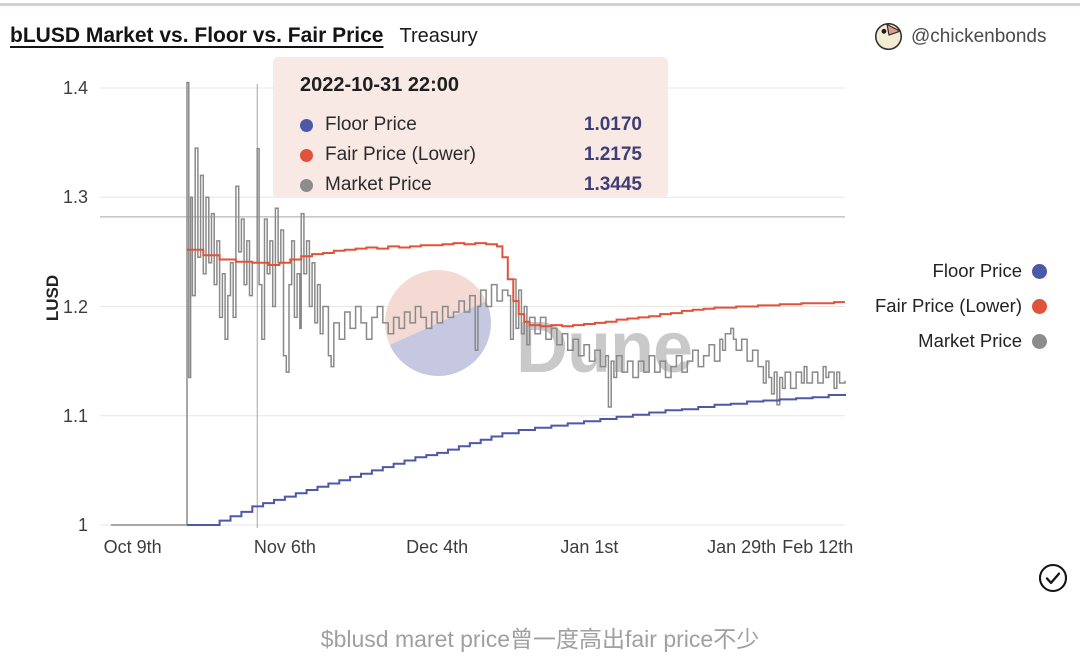 Image resolution: width=1080 pixels, height=662 pixels. I want to click on dune-watermark-circle-top, so click(436, 307).